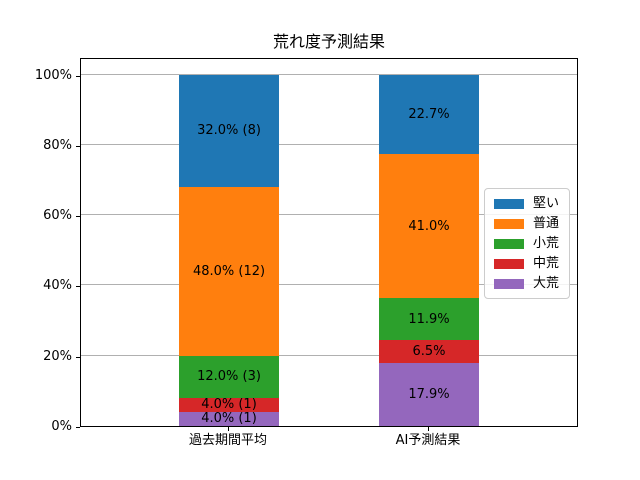  What do you see at coordinates (428, 440) in the screenshot?
I see `x-tick-label: AI予測結果` at bounding box center [428, 440].